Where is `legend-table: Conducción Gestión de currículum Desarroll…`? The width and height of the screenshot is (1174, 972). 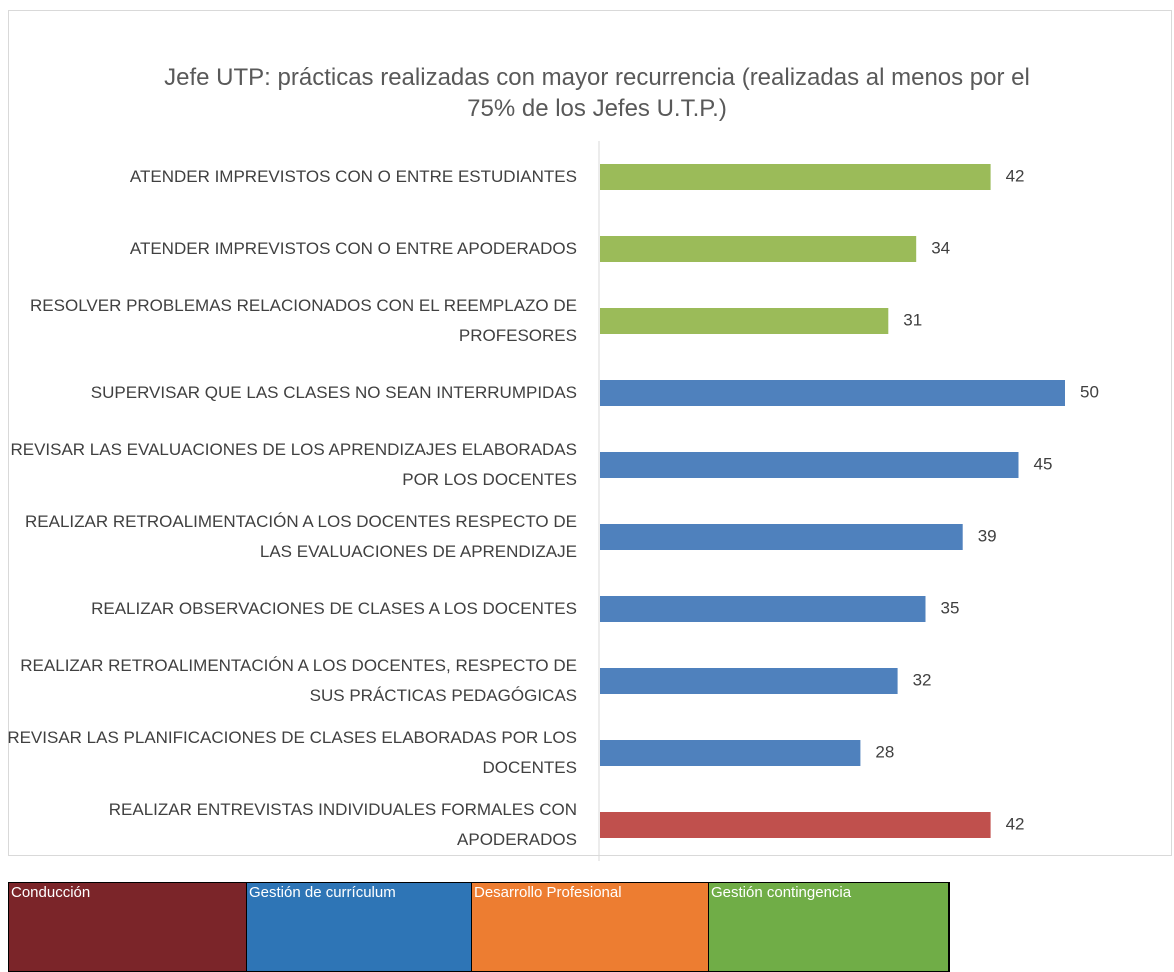 legend-table: Conducción Gestión de currículum Desarroll… is located at coordinates (479, 927).